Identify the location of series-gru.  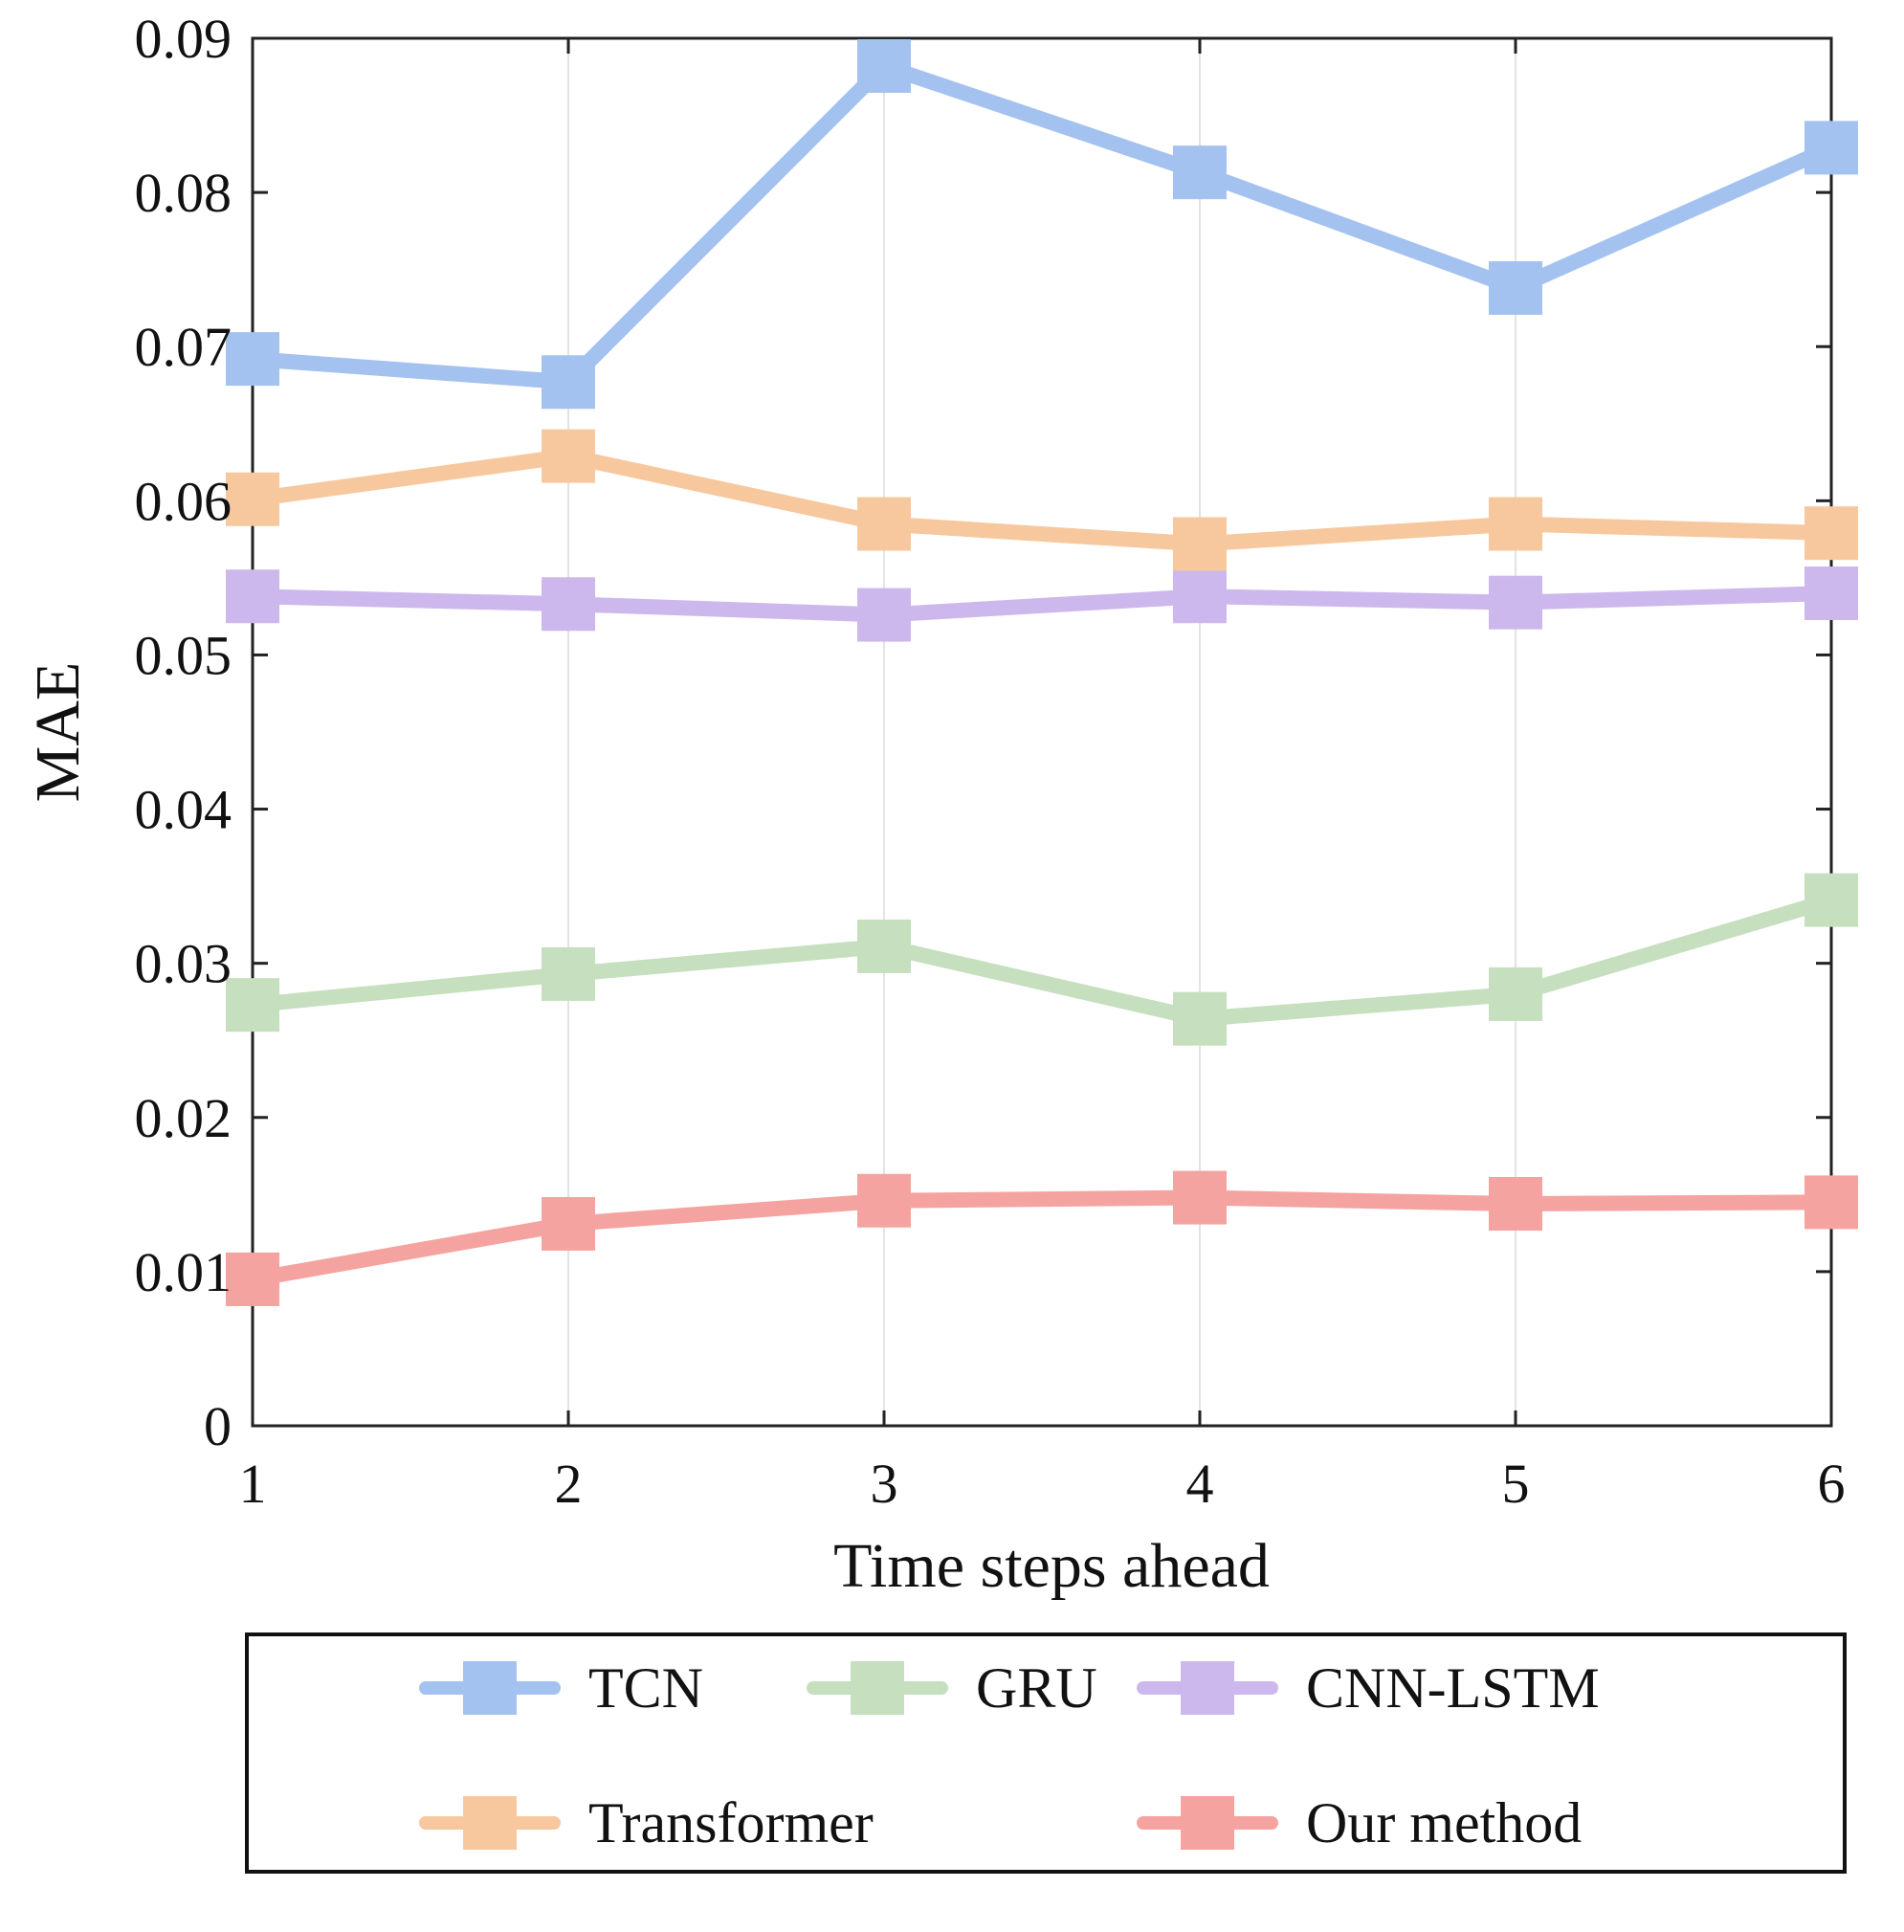
(1042, 959).